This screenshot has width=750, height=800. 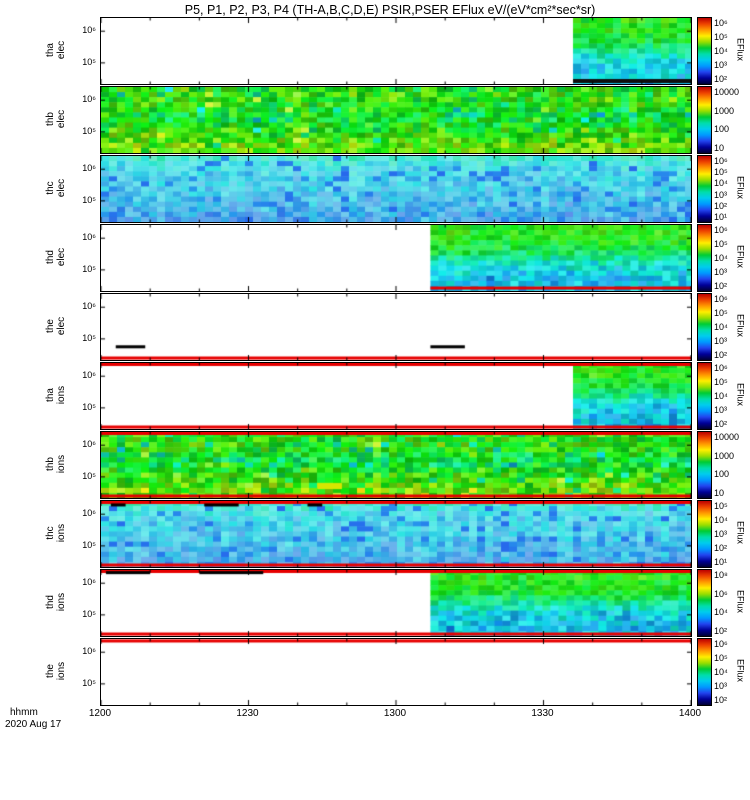 What do you see at coordinates (396, 603) in the screenshot?
I see `spectrogram-thd-ions` at bounding box center [396, 603].